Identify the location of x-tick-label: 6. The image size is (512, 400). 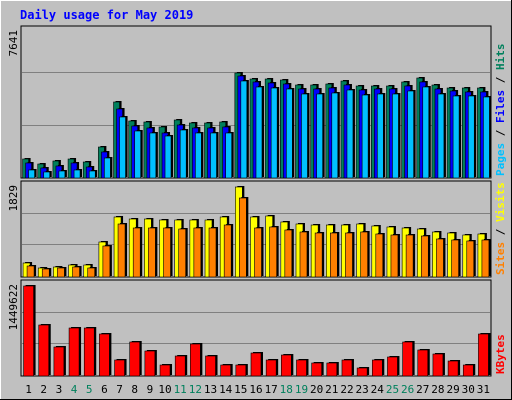
(104, 389).